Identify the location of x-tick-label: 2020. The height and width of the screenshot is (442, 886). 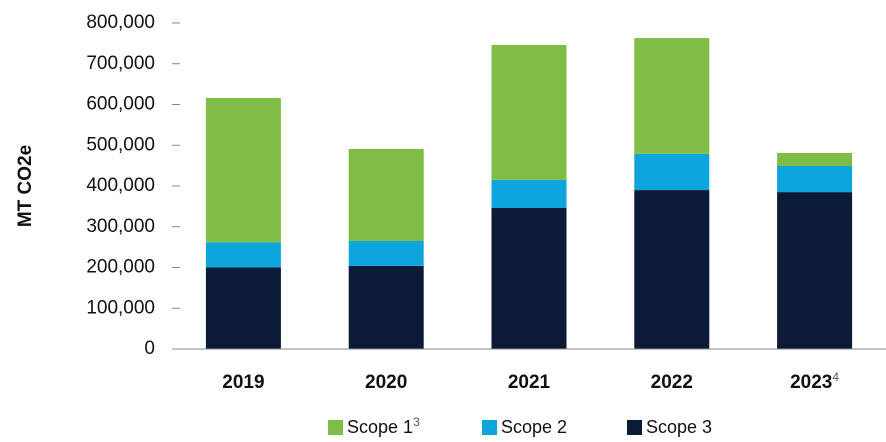
(386, 382).